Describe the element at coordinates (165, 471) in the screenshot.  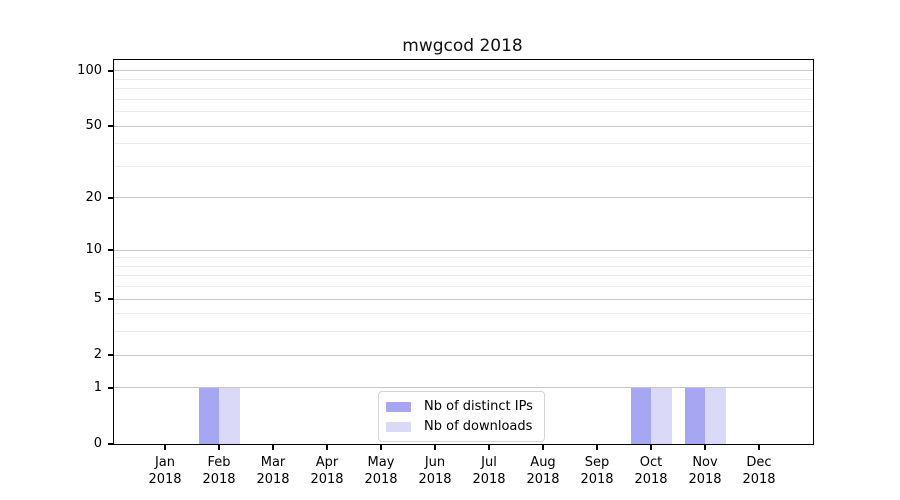
I see `x-tick-label: Jan 2018` at that location.